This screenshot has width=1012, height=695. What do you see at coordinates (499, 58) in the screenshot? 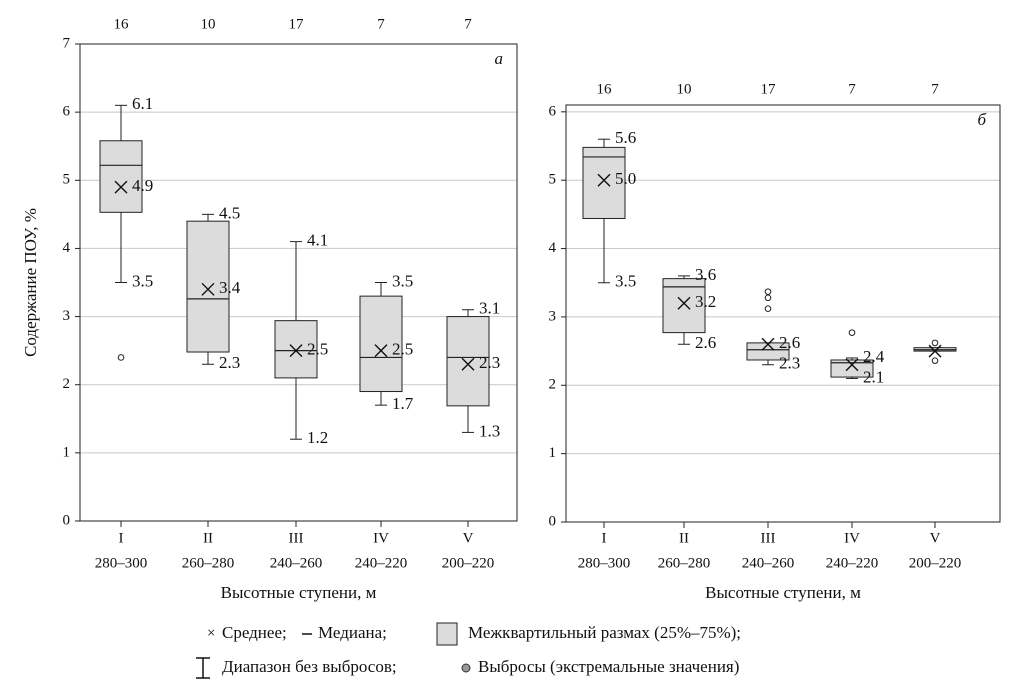
I see `panel-label: а` at bounding box center [499, 58].